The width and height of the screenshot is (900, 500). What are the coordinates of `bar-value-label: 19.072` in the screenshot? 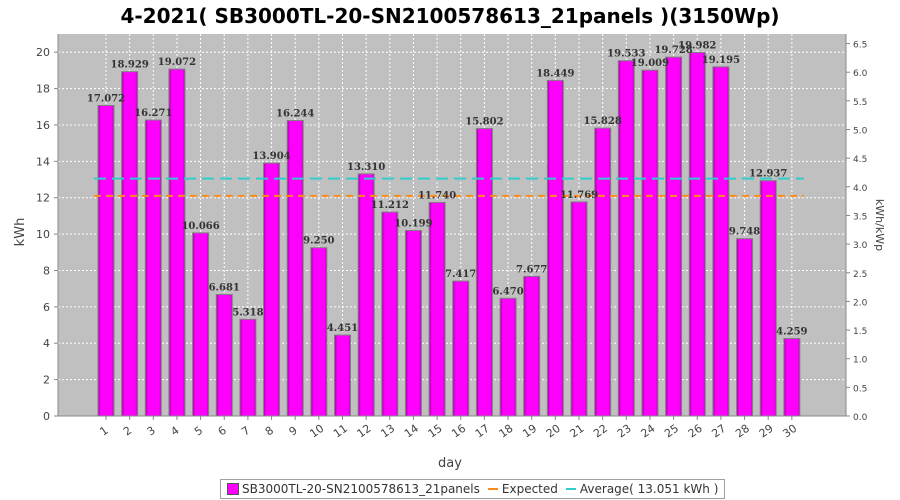 It's located at (177, 62).